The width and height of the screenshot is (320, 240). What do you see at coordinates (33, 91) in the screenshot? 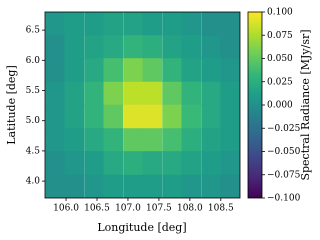
I see `y-tick-label: 5.5` at bounding box center [33, 91].